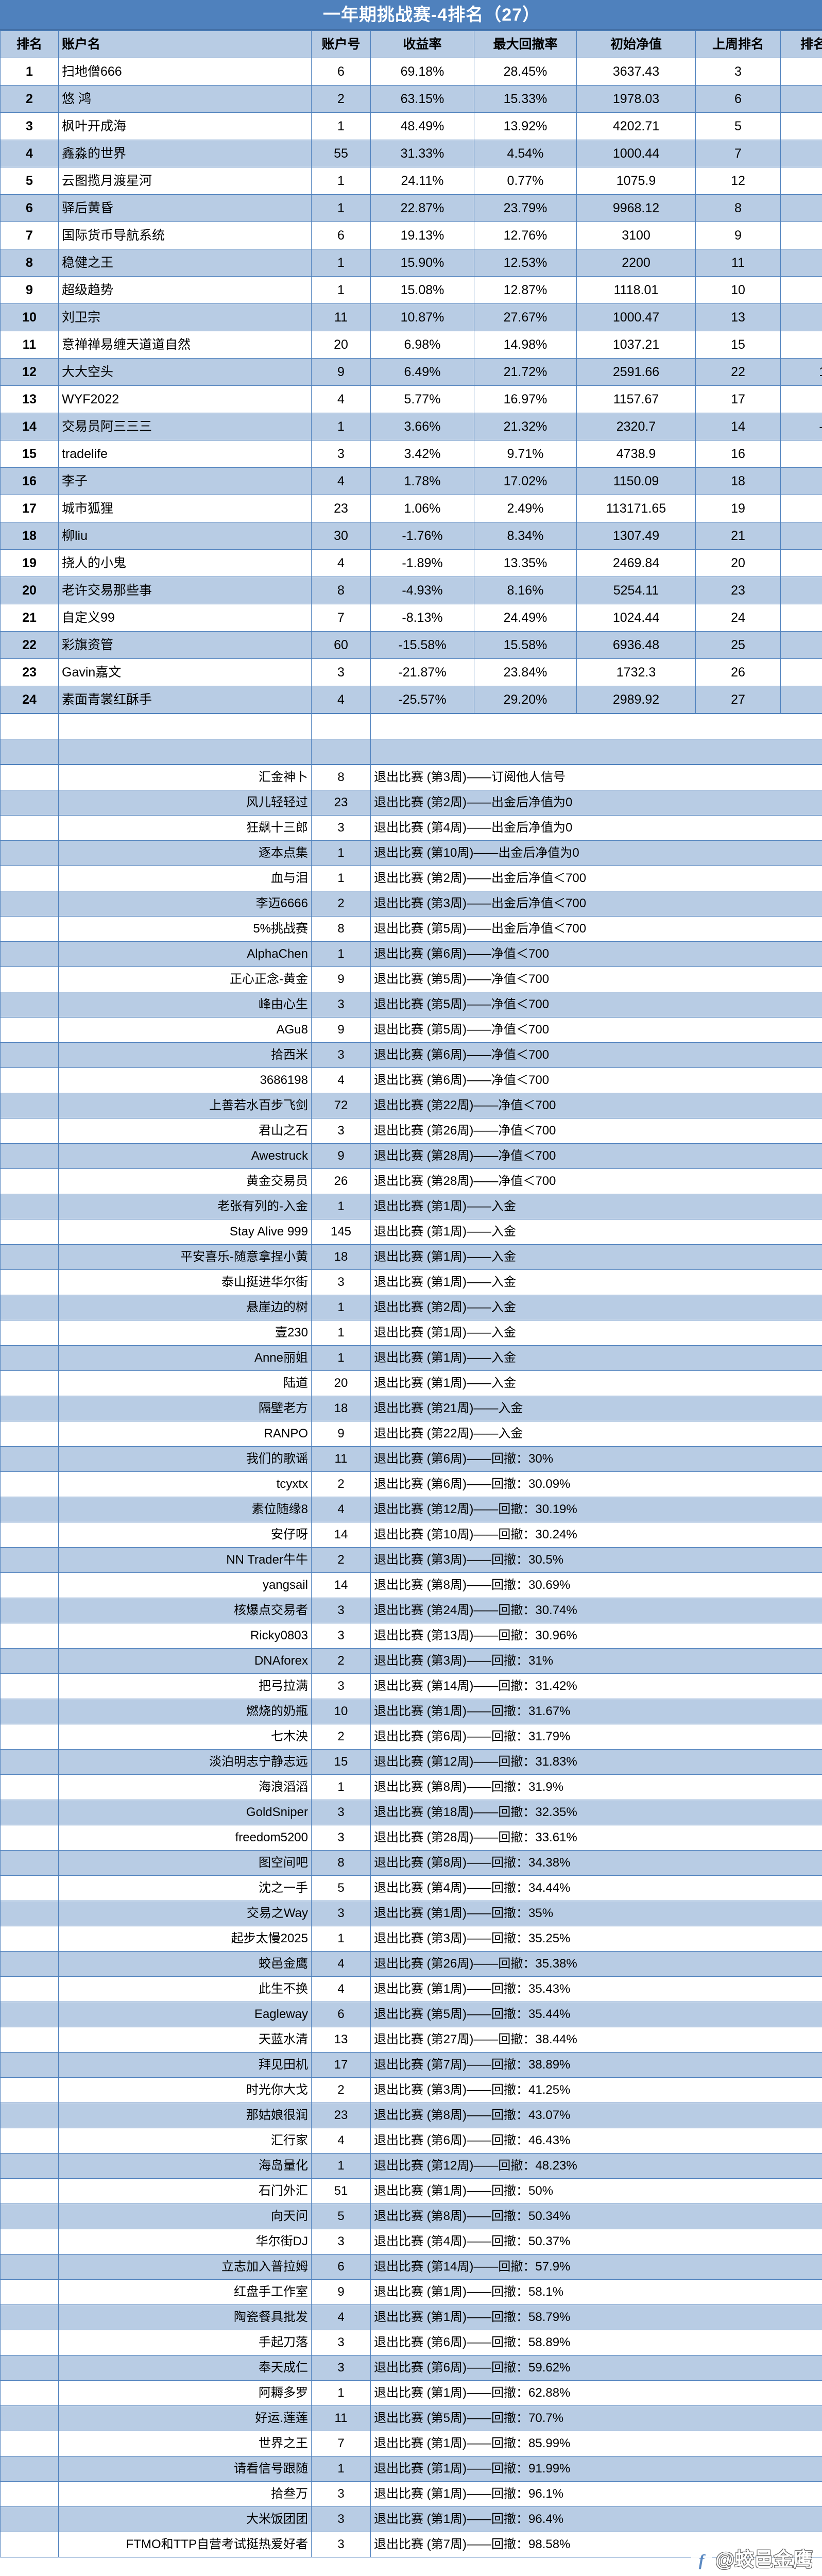 This screenshot has width=822, height=2576. What do you see at coordinates (29, 590) in the screenshot?
I see `cell-rank: 20` at bounding box center [29, 590].